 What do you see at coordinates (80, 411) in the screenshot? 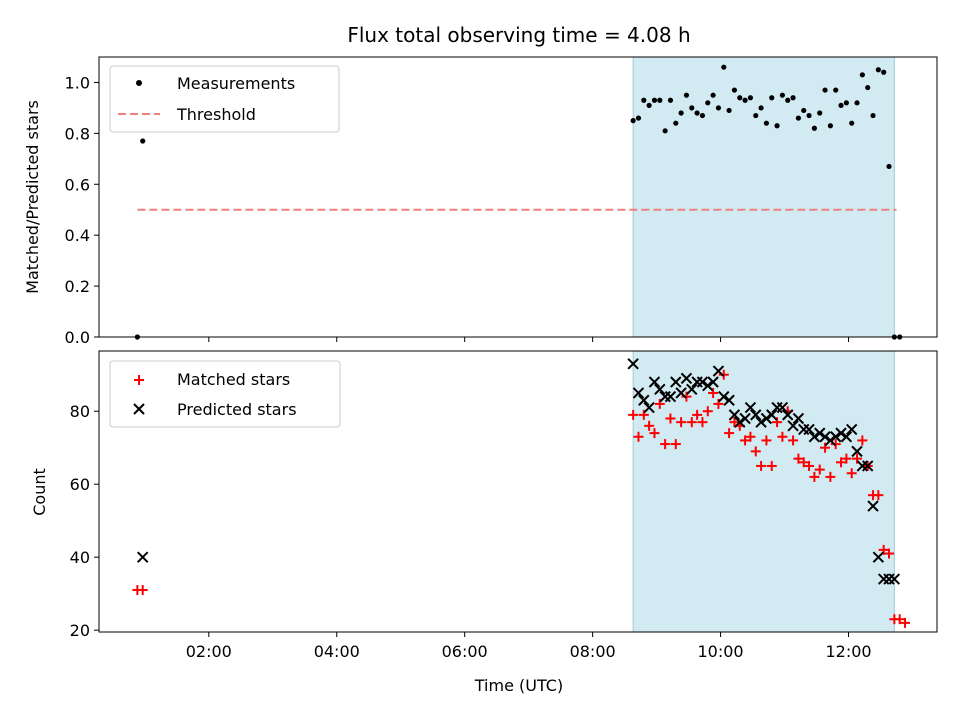
I see `bottom-y-tick-label: 80` at bounding box center [80, 411].